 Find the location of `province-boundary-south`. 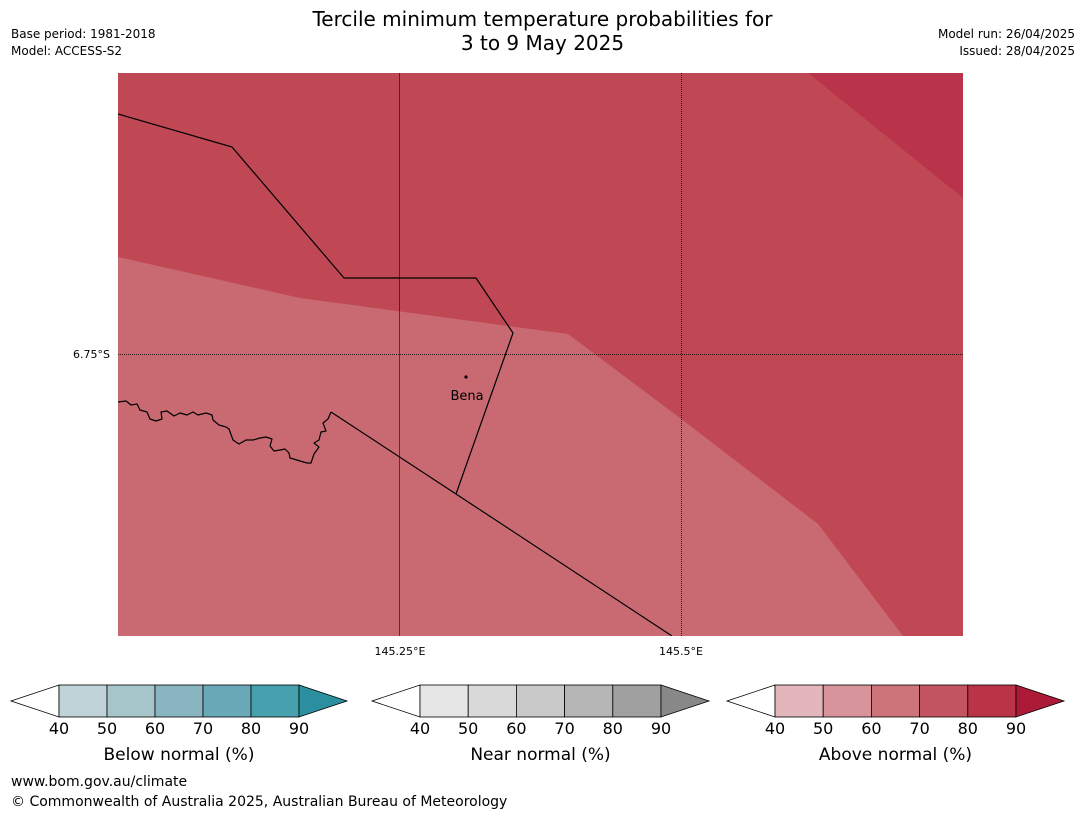

province-boundary-south is located at coordinates (501, 523).